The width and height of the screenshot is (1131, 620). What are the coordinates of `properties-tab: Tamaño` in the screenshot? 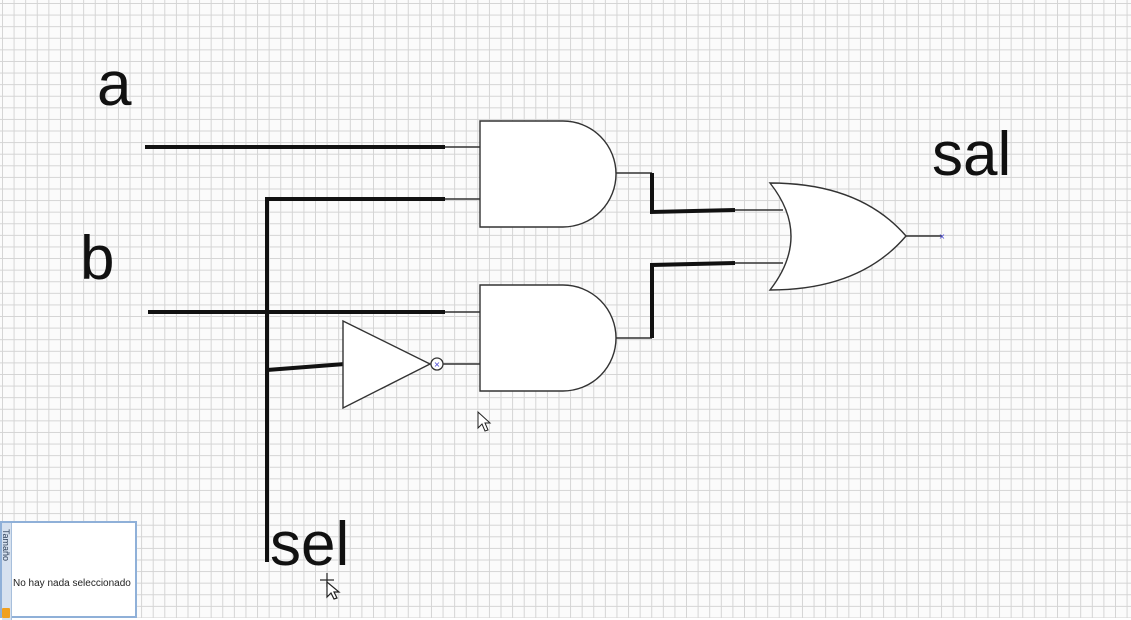 It's located at (7, 571).